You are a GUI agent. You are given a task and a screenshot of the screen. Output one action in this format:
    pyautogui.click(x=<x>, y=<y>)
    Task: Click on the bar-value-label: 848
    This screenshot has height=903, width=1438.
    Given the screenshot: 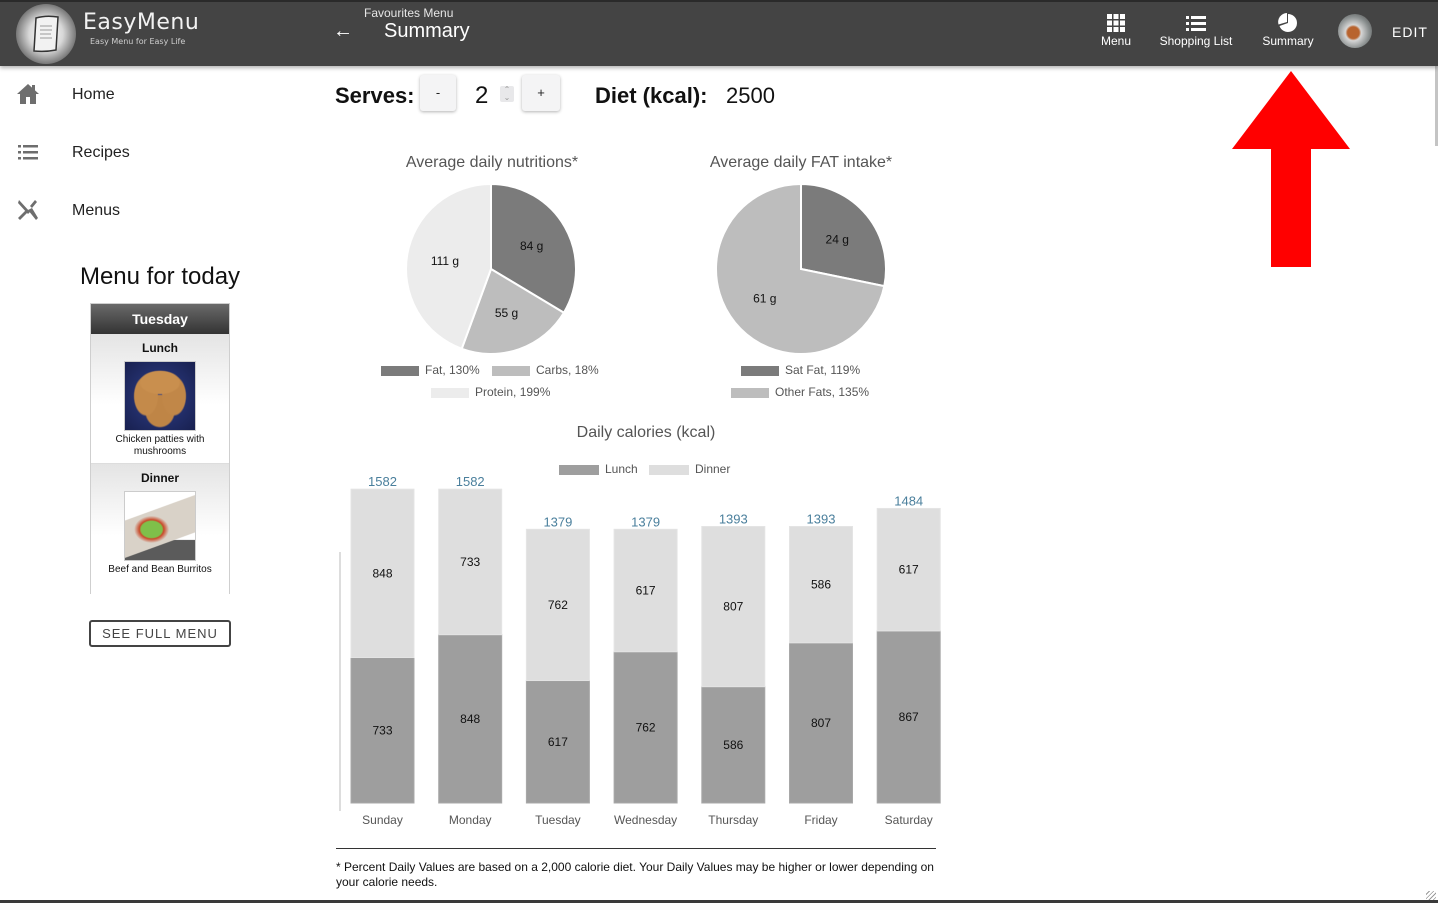 What is the action you would take?
    pyautogui.click(x=382, y=573)
    